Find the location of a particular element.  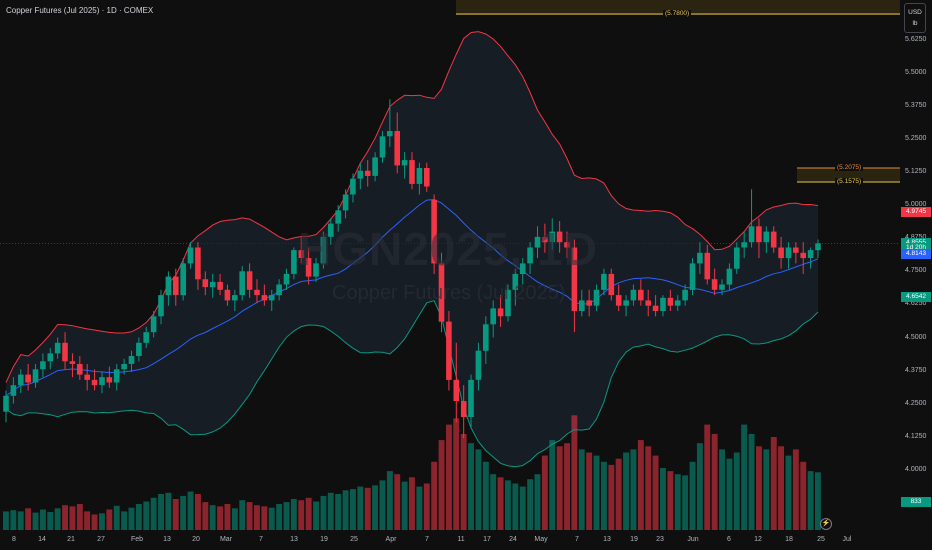

time-tick-label: 27 is located at coordinates (101, 539).